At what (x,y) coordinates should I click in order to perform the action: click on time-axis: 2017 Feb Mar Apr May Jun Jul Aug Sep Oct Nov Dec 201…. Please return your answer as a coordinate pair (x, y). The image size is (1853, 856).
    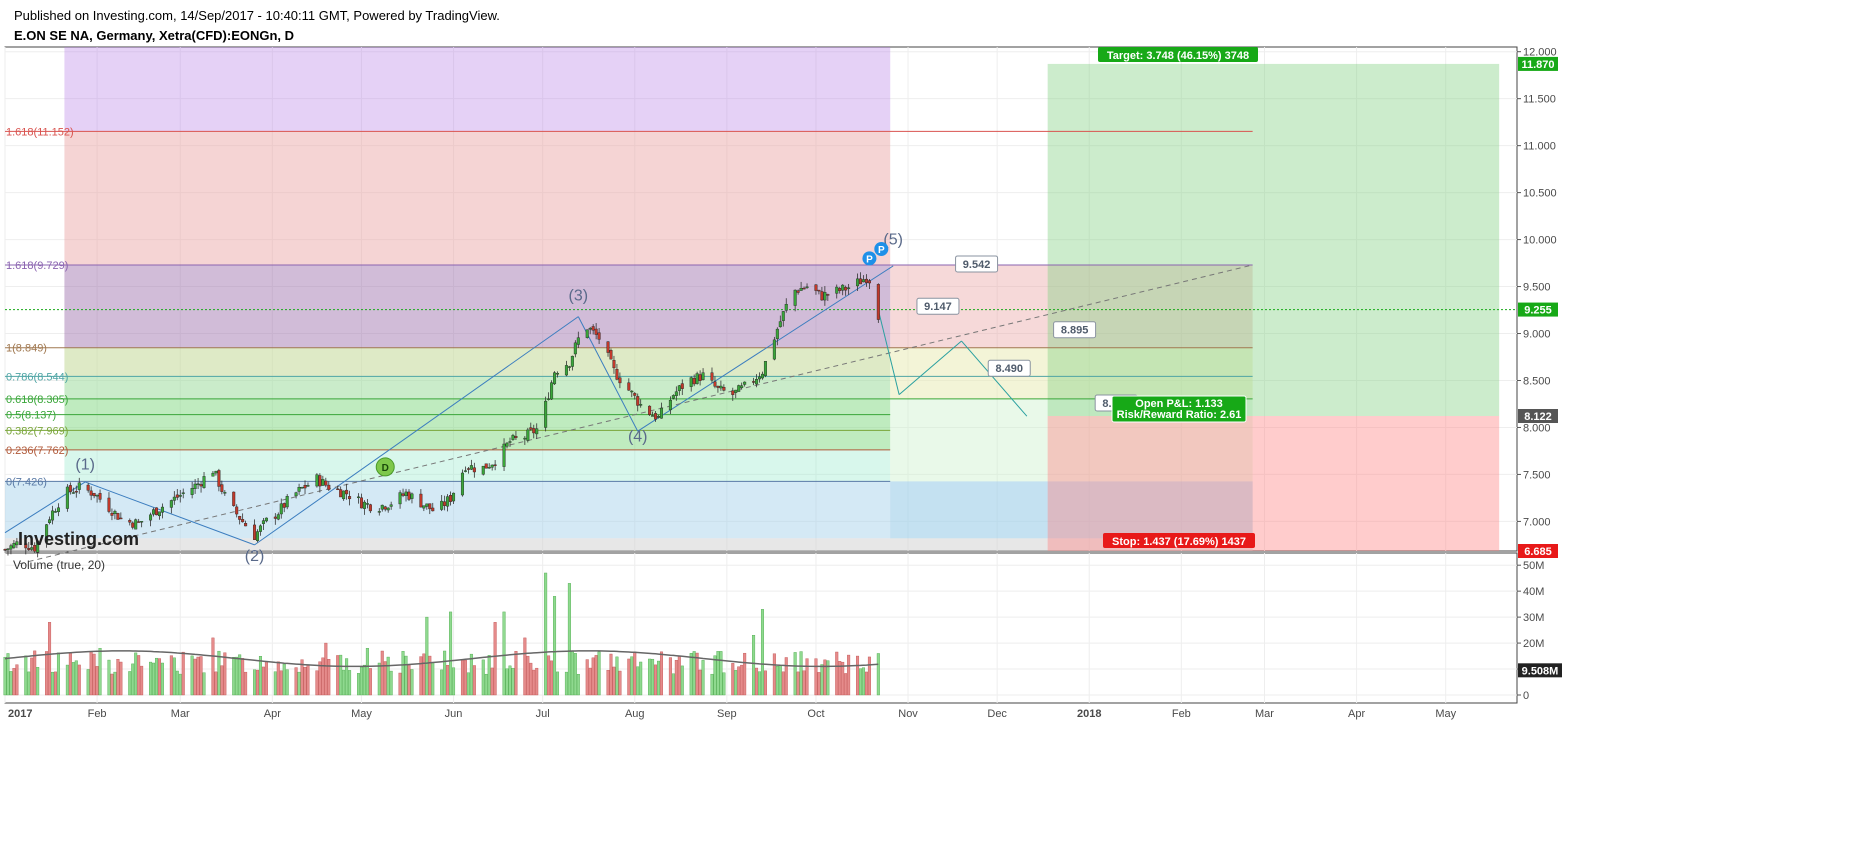
    Looking at the image, I should click on (732, 714).